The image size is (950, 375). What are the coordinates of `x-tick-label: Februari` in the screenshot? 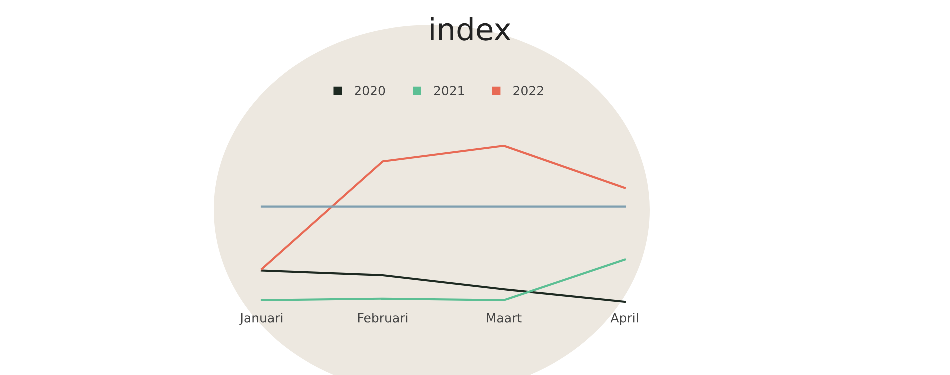 It's located at (383, 318).